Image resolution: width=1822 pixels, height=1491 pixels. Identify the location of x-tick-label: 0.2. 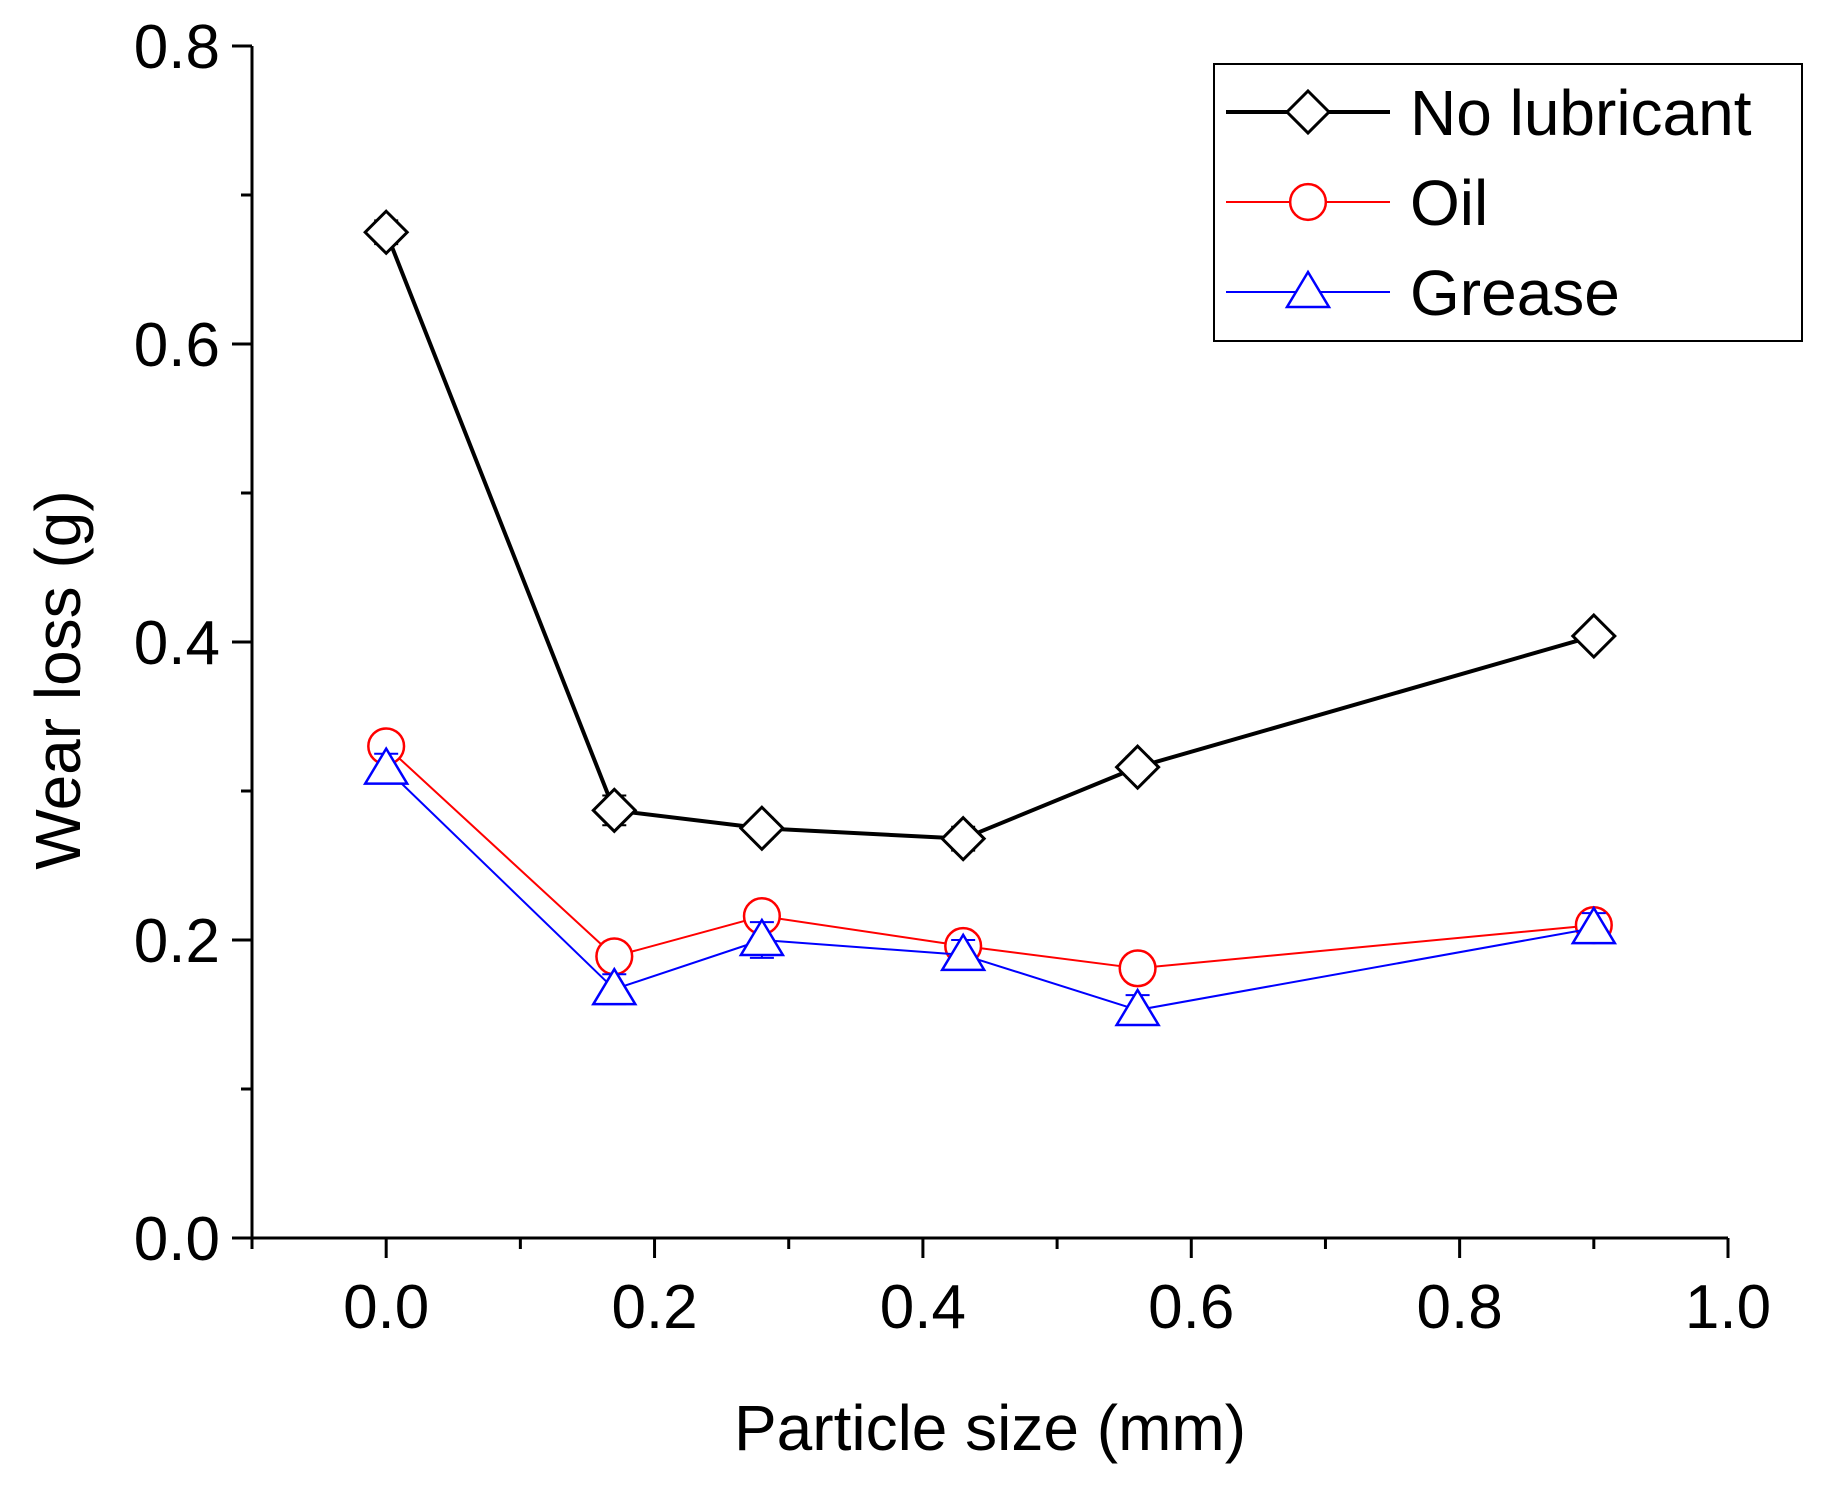
(654, 1307).